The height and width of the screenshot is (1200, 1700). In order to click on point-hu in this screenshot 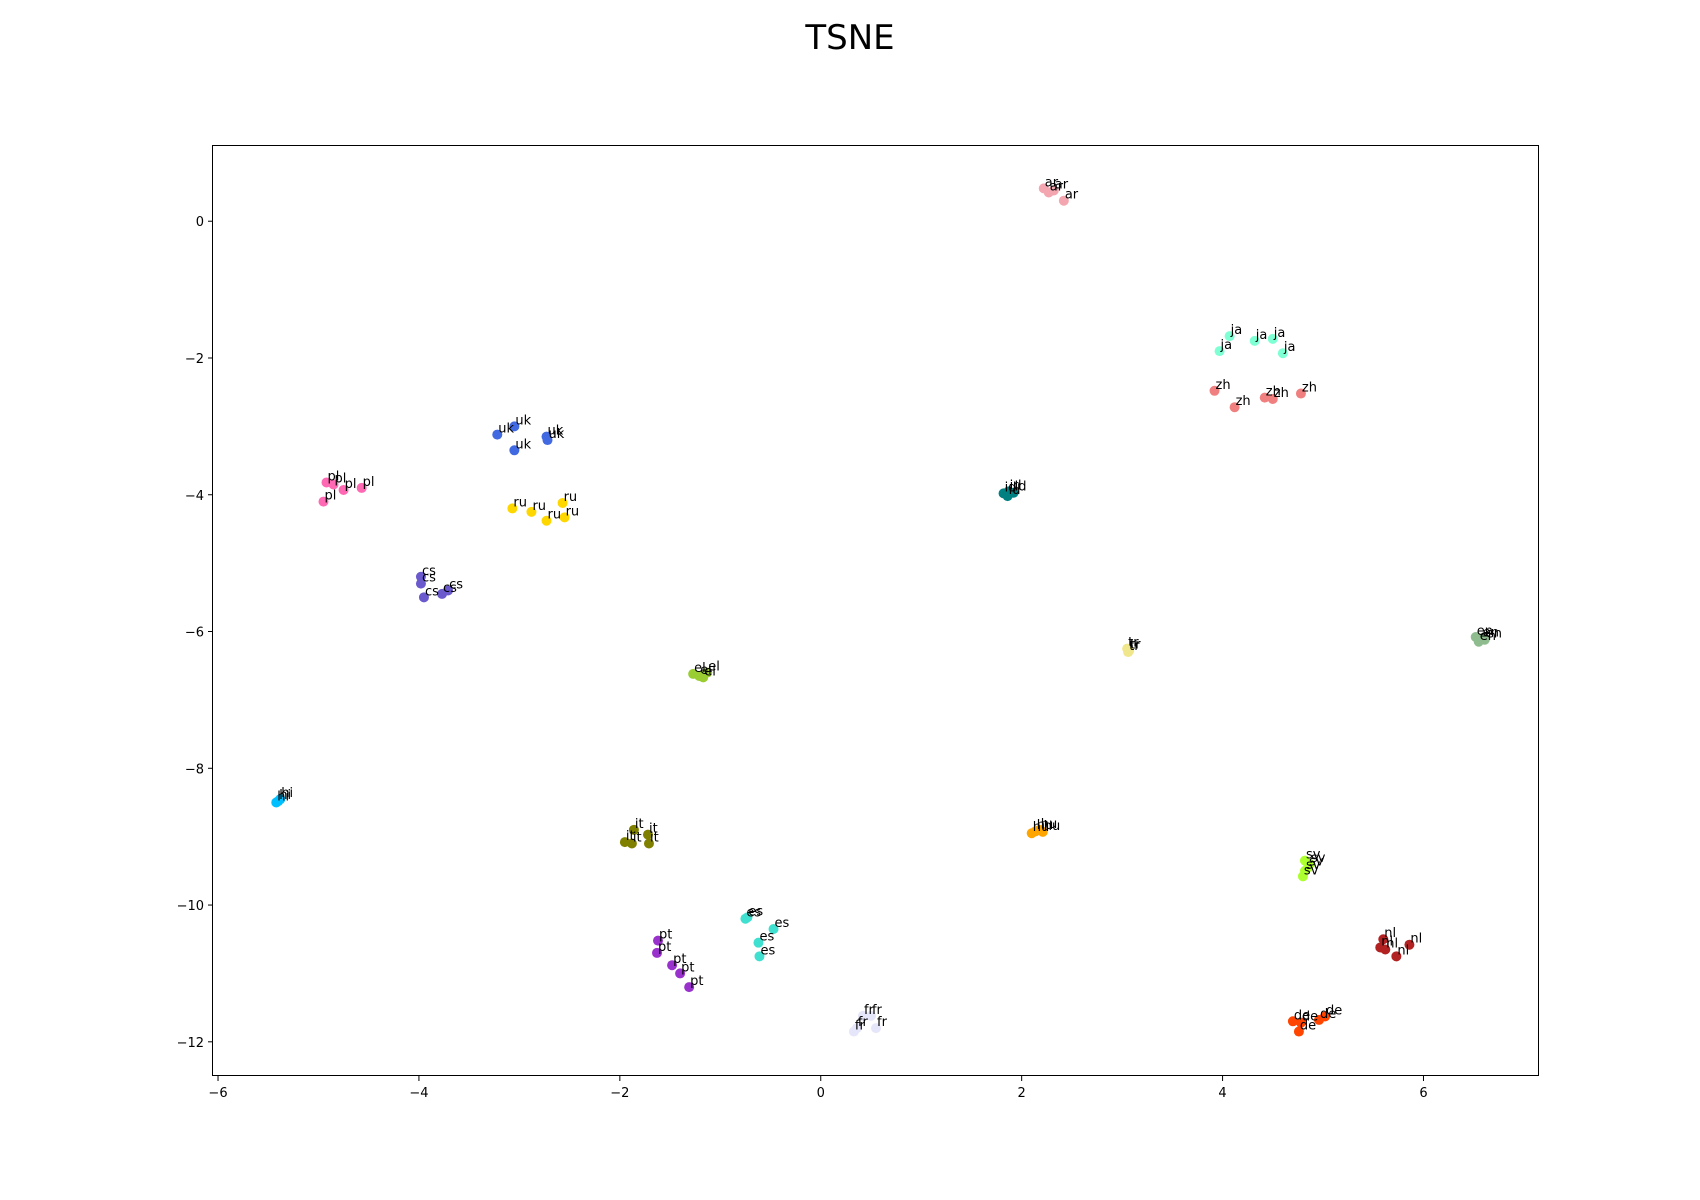, I will do `click(1042, 831)`.